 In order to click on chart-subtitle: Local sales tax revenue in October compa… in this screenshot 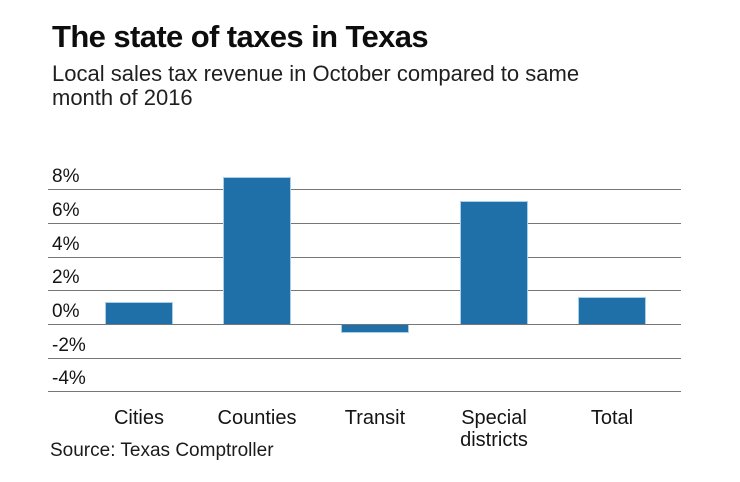, I will do `click(315, 86)`.